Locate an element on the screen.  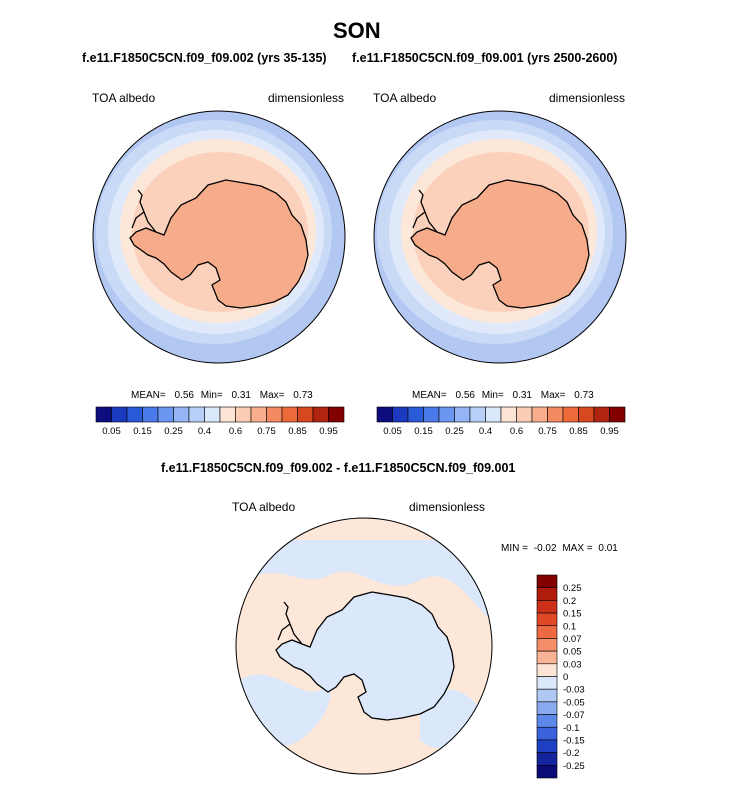
diff-colorbar-tick-label: -0.1 is located at coordinates (571, 728).